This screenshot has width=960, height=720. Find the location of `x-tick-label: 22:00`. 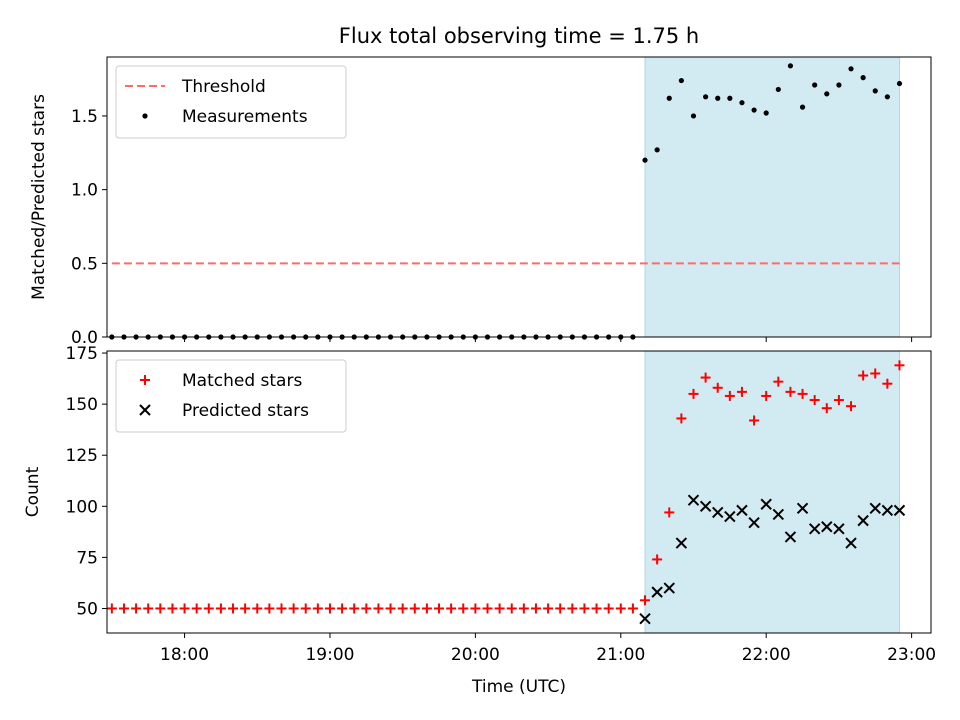

x-tick-label: 22:00 is located at coordinates (766, 655).